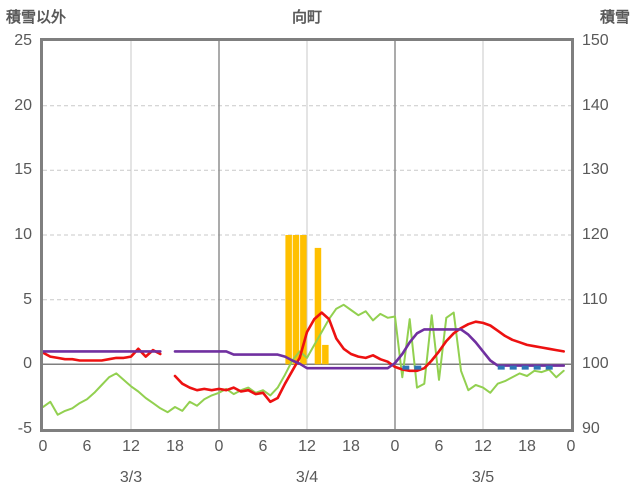 This screenshot has width=636, height=501. Describe the element at coordinates (23, 105) in the screenshot. I see `y-left-tick-label: 20` at that location.